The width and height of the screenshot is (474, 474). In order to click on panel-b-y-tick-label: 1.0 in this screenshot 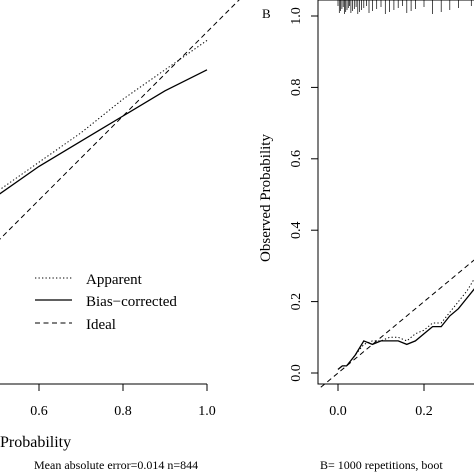, I will do `click(296, 16)`.